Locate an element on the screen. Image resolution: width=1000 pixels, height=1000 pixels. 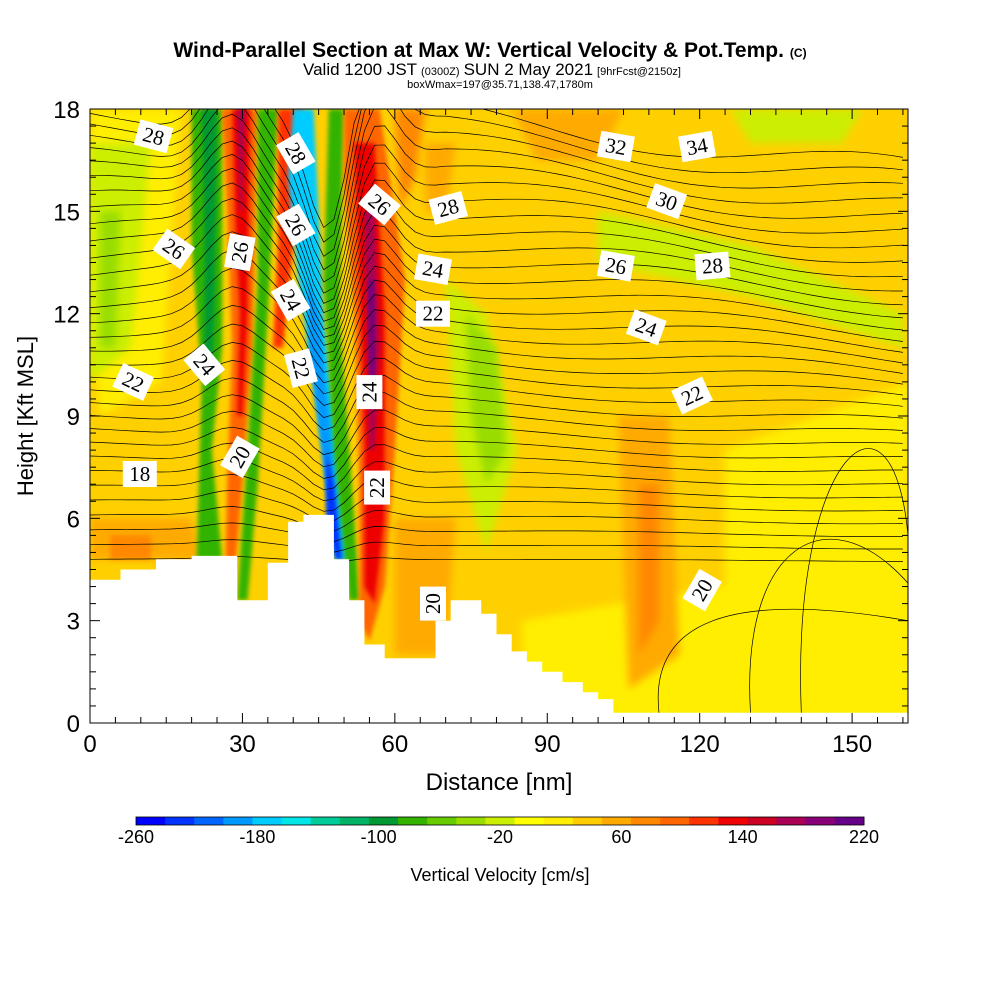
contour-label: 22 is located at coordinates (377, 487).